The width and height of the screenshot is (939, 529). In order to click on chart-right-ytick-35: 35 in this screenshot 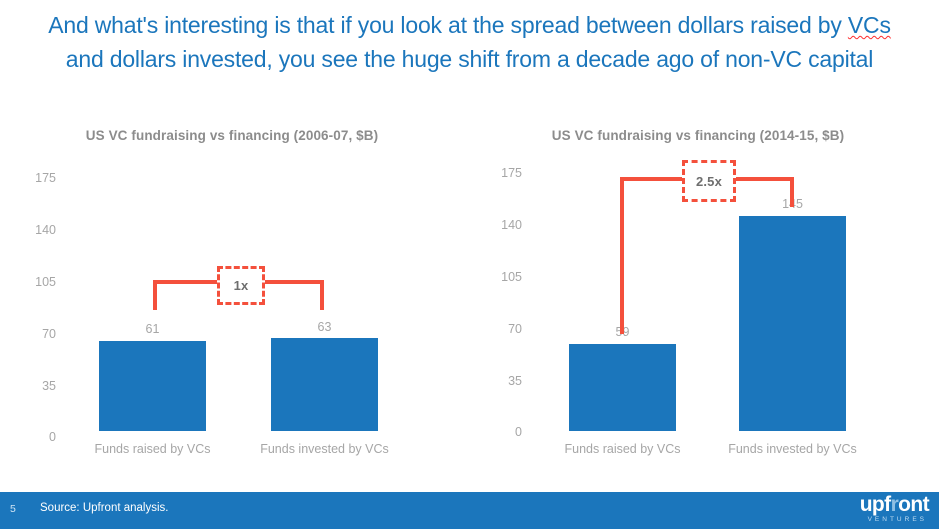, I will do `click(515, 381)`.